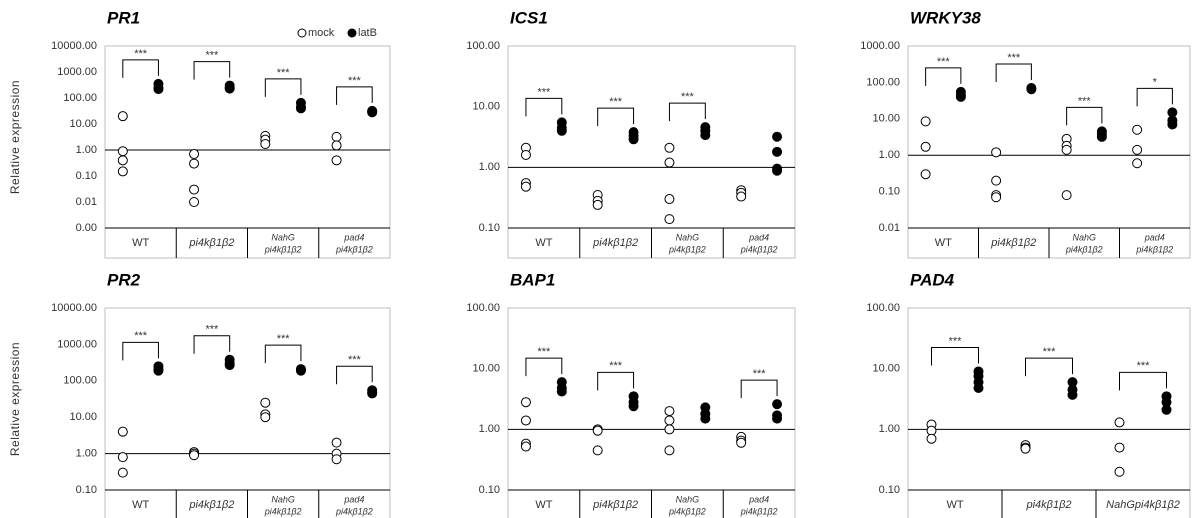 This screenshot has height=518, width=1194. What do you see at coordinates (651, 412) in the screenshot?
I see `plot-area` at bounding box center [651, 412].